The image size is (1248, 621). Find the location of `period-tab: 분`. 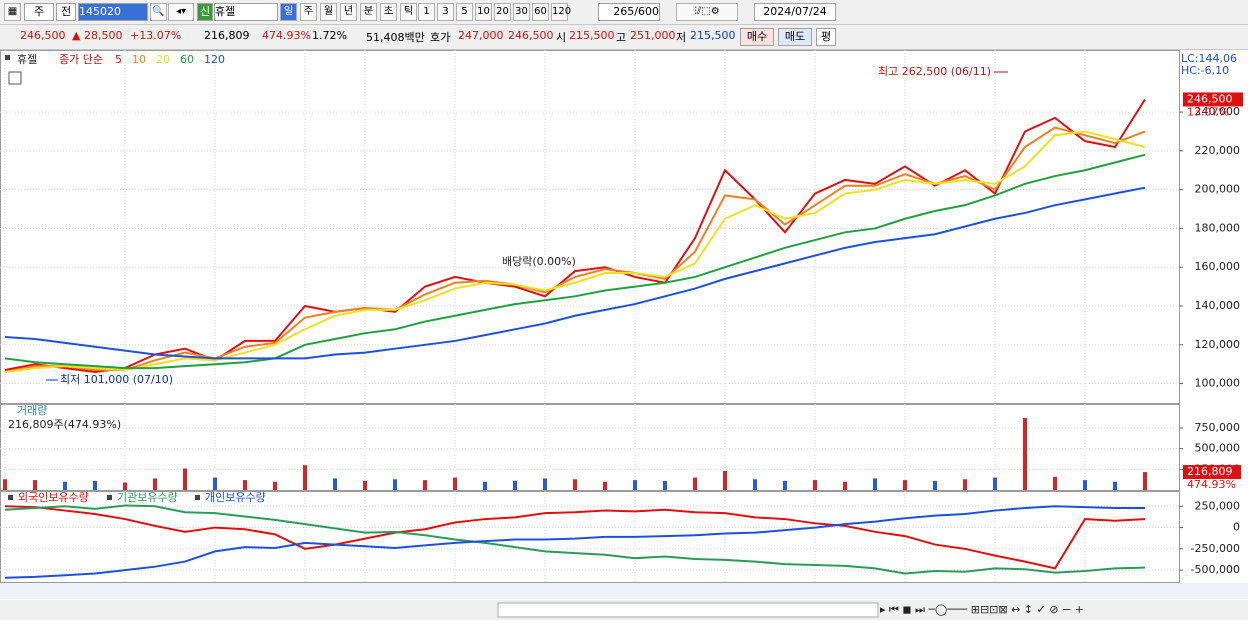

period-tab: 분 is located at coordinates (368, 12).